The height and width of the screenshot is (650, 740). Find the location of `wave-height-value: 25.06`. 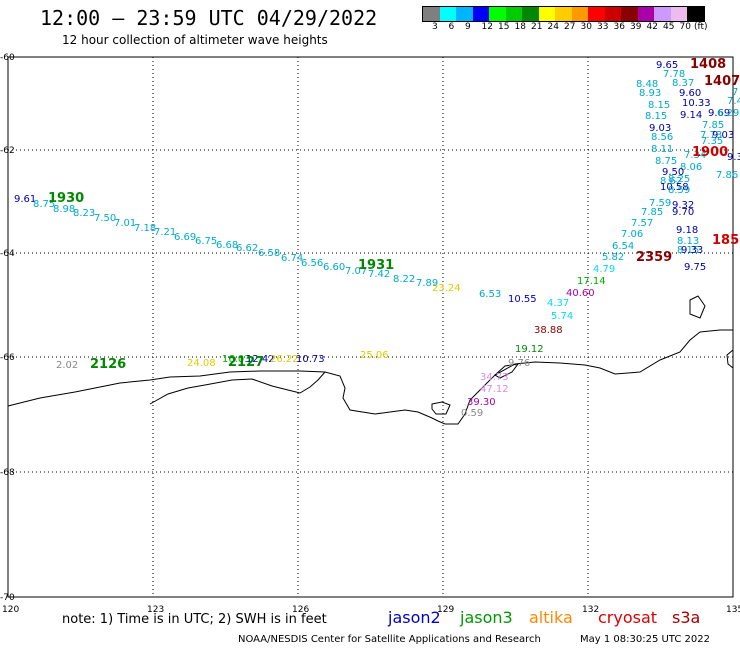

wave-height-value: 25.06 is located at coordinates (374, 355).